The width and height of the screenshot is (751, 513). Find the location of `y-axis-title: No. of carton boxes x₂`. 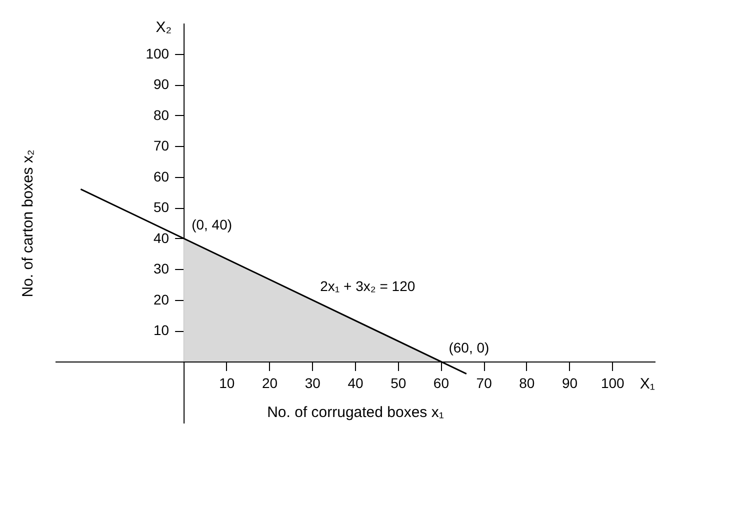

y-axis-title: No. of carton boxes x₂ is located at coordinates (28, 224).